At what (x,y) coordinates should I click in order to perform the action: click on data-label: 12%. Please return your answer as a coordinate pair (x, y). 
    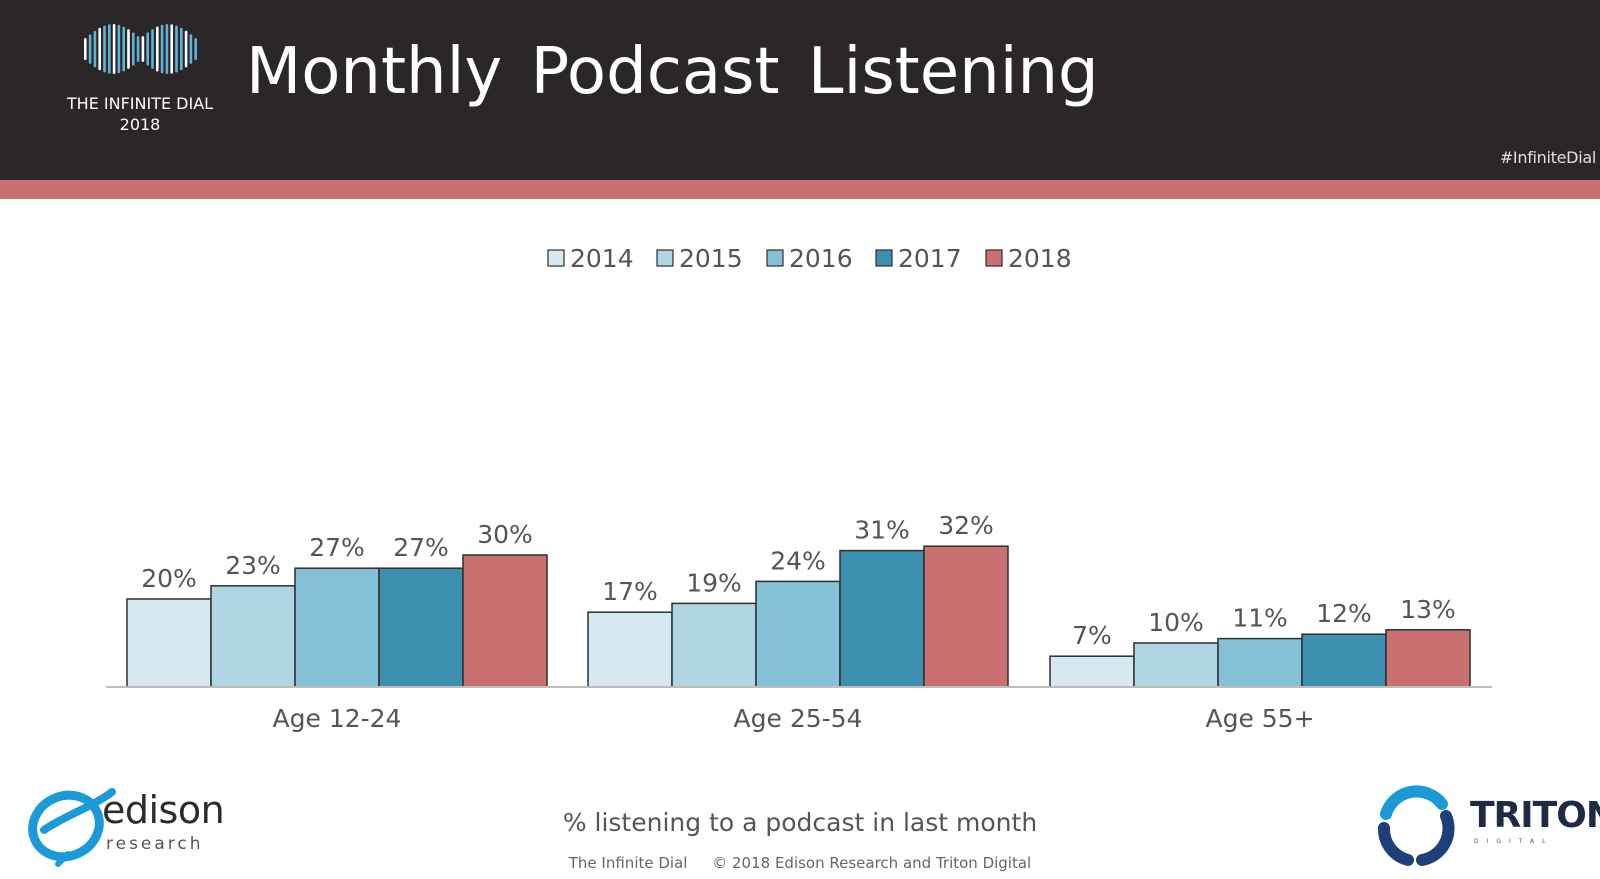
    Looking at the image, I should click on (1344, 613).